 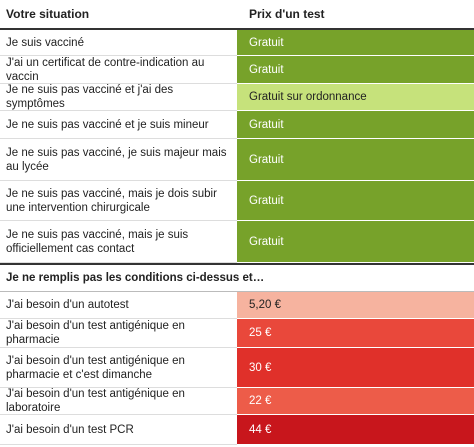 I want to click on header-row: Votre situation Prix d'un test, so click(x=237, y=15).